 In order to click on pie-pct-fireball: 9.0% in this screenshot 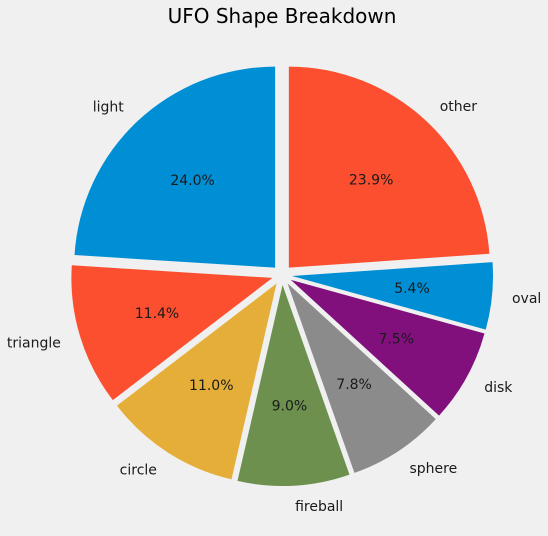, I will do `click(290, 406)`.